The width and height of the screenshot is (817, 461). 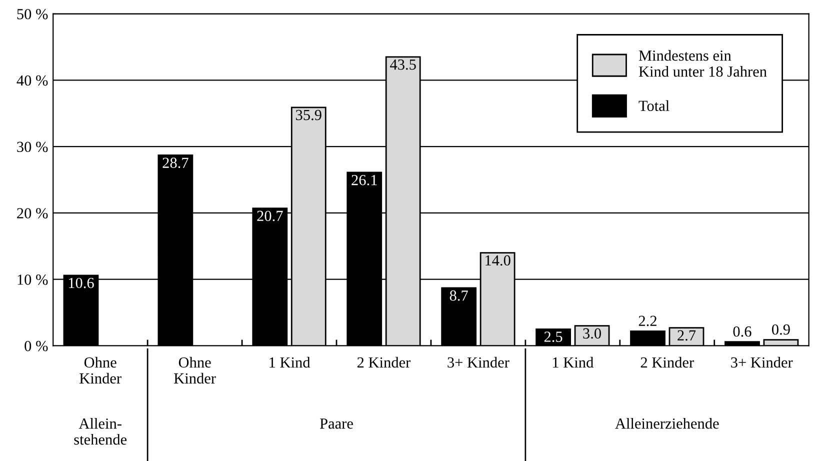 I want to click on data-label: 20.7, so click(x=270, y=216).